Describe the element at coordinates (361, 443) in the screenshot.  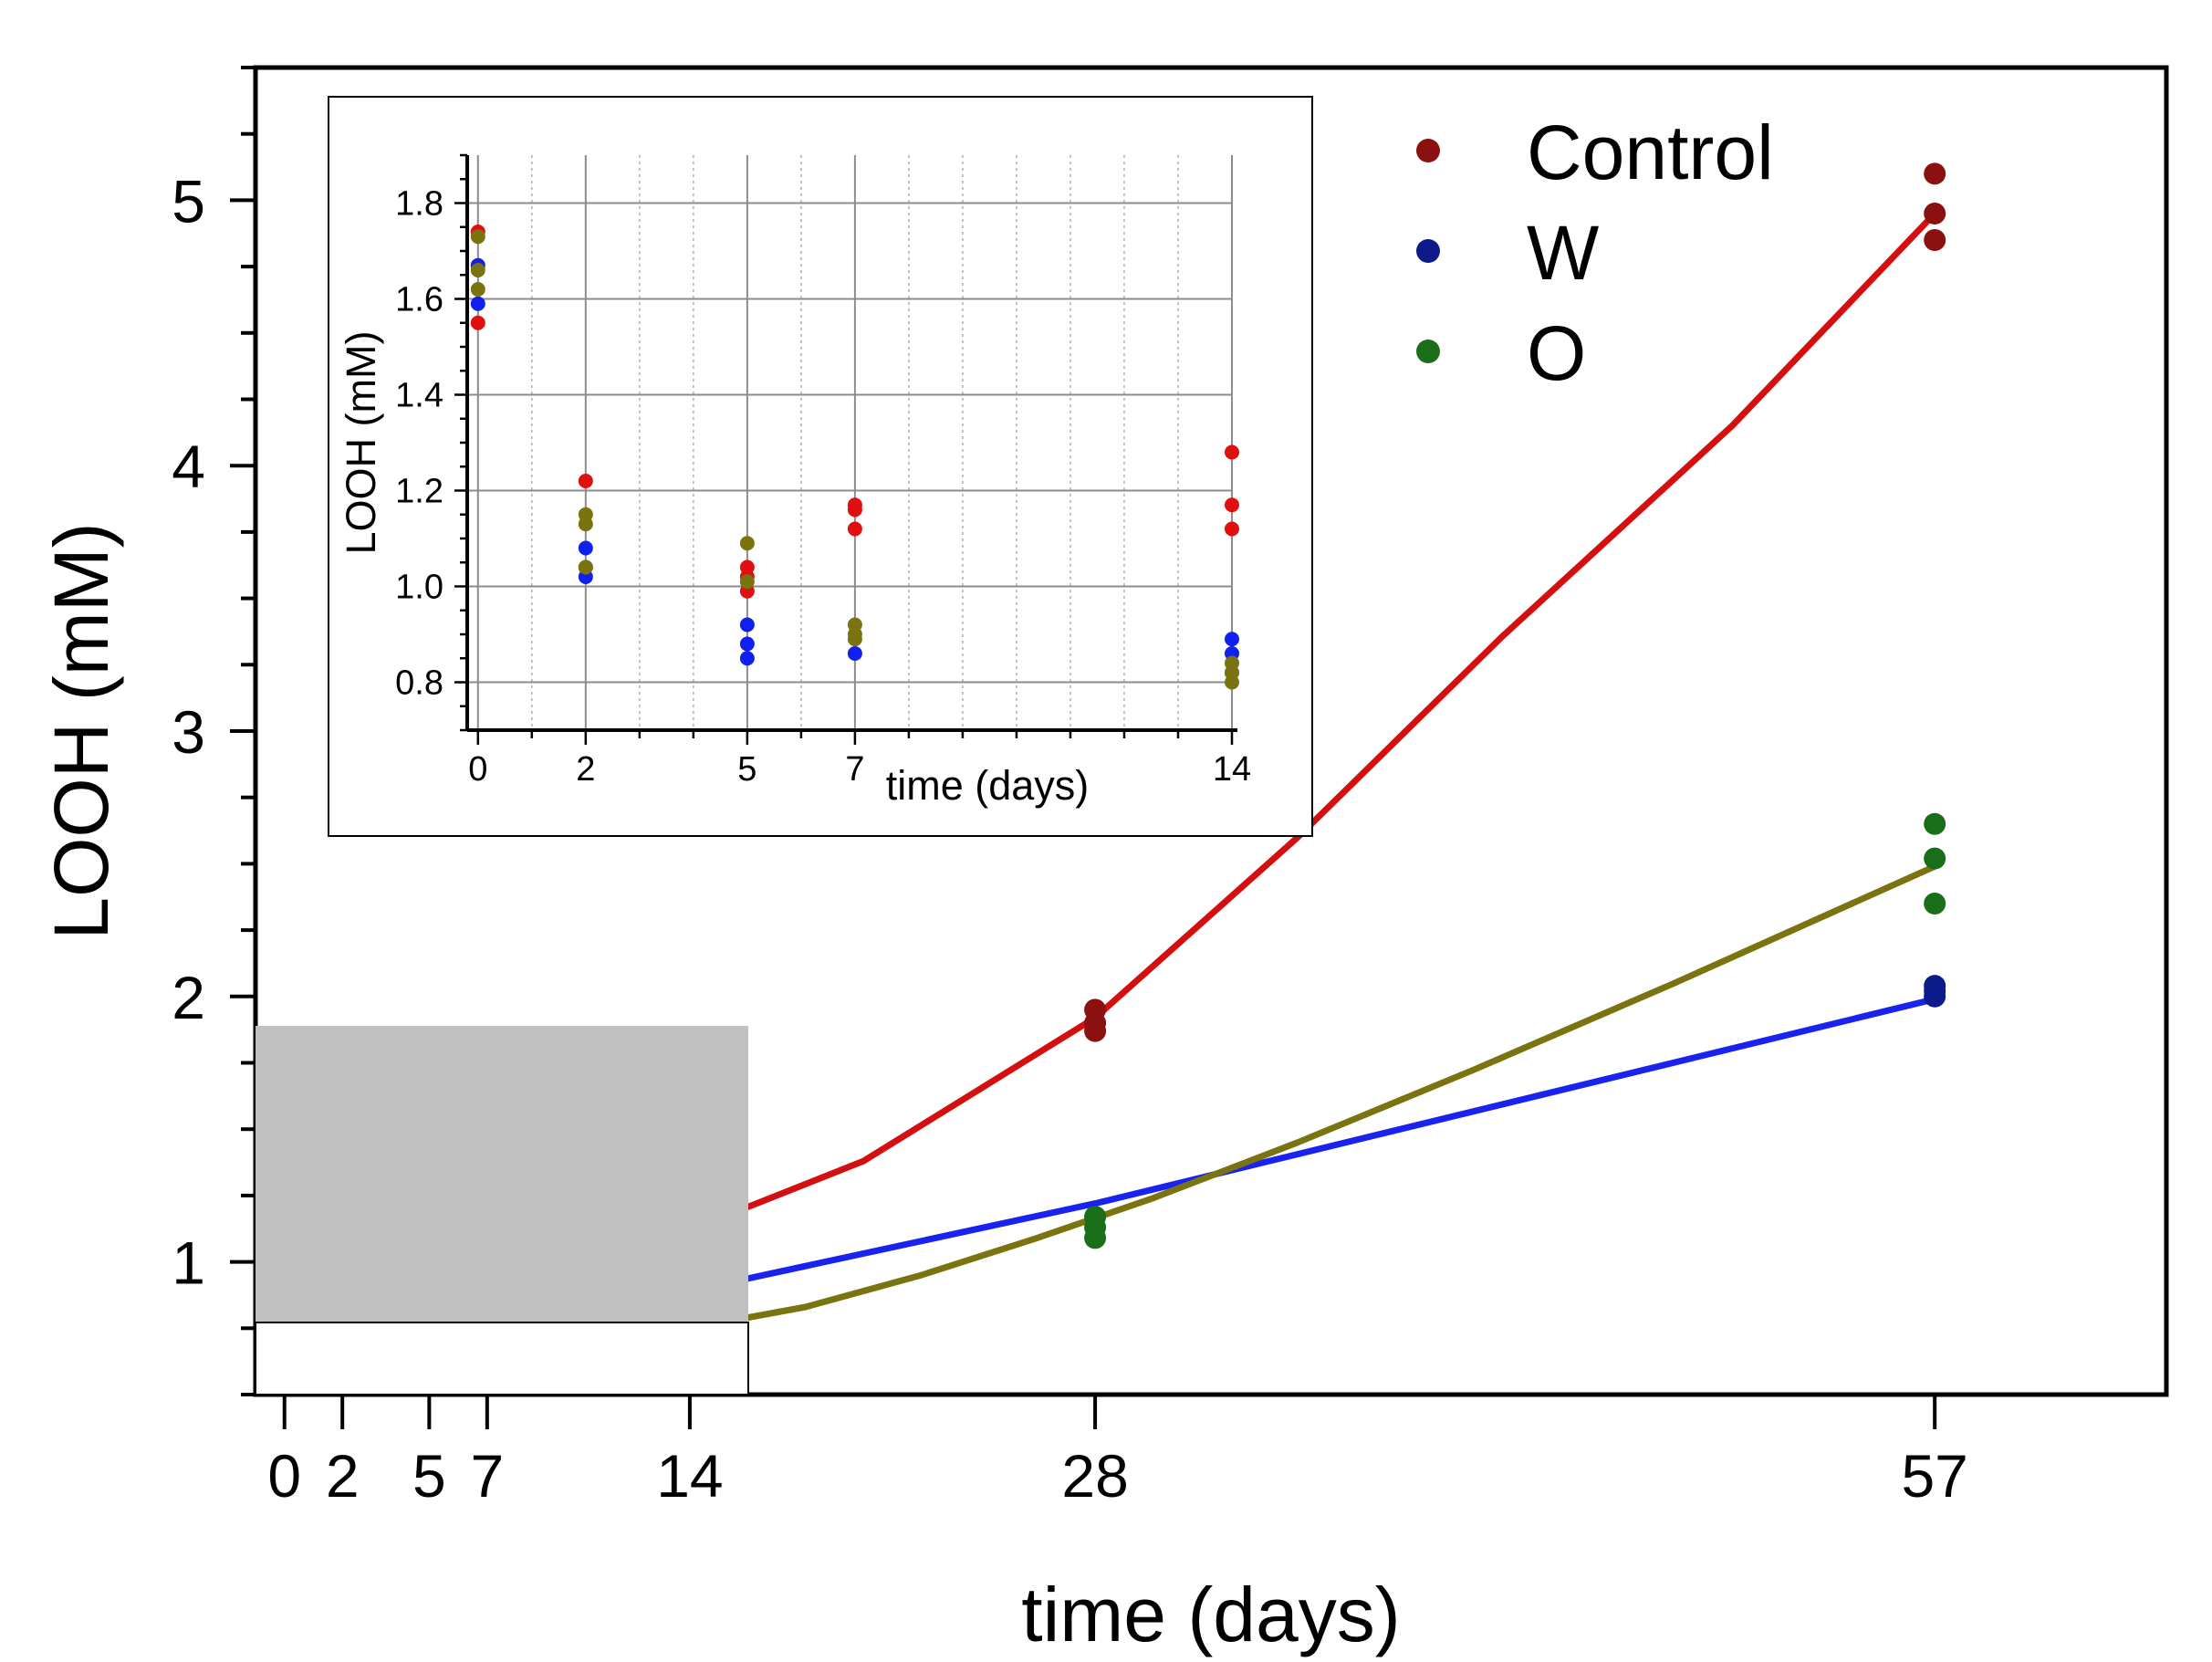
I see `inset-y-axis-title: LOOH (mM)` at that location.